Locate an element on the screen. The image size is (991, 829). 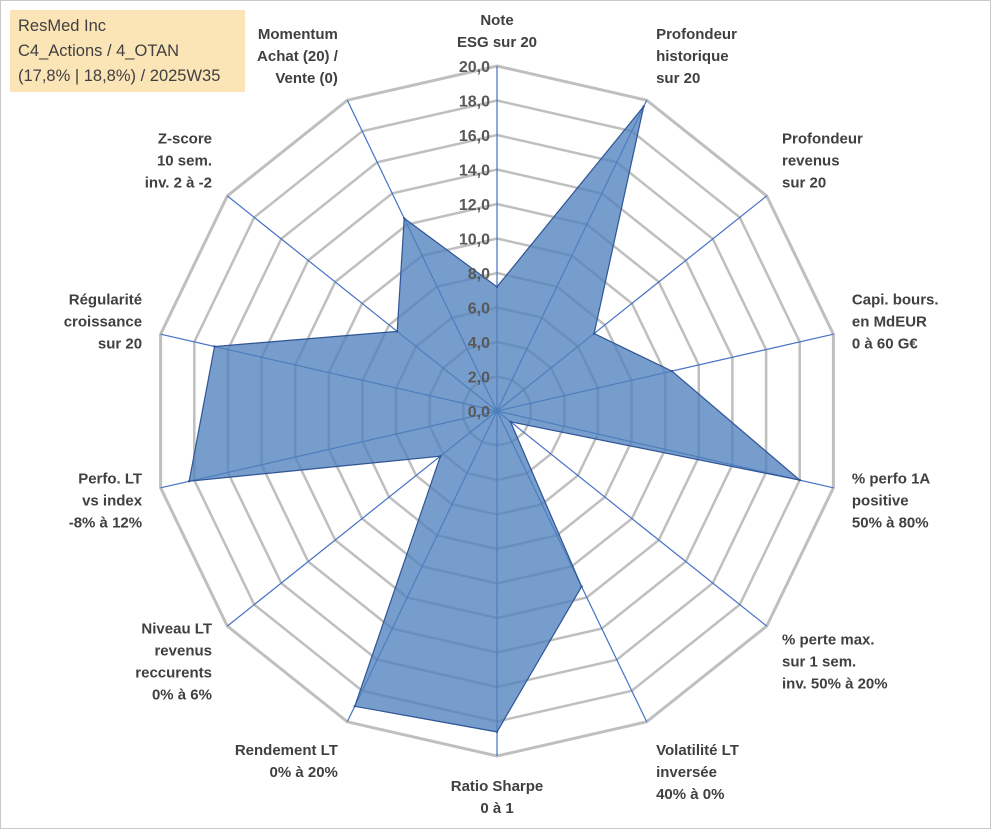
axis-label: Momentum Achat (20) / Vente (0) is located at coordinates (298, 56).